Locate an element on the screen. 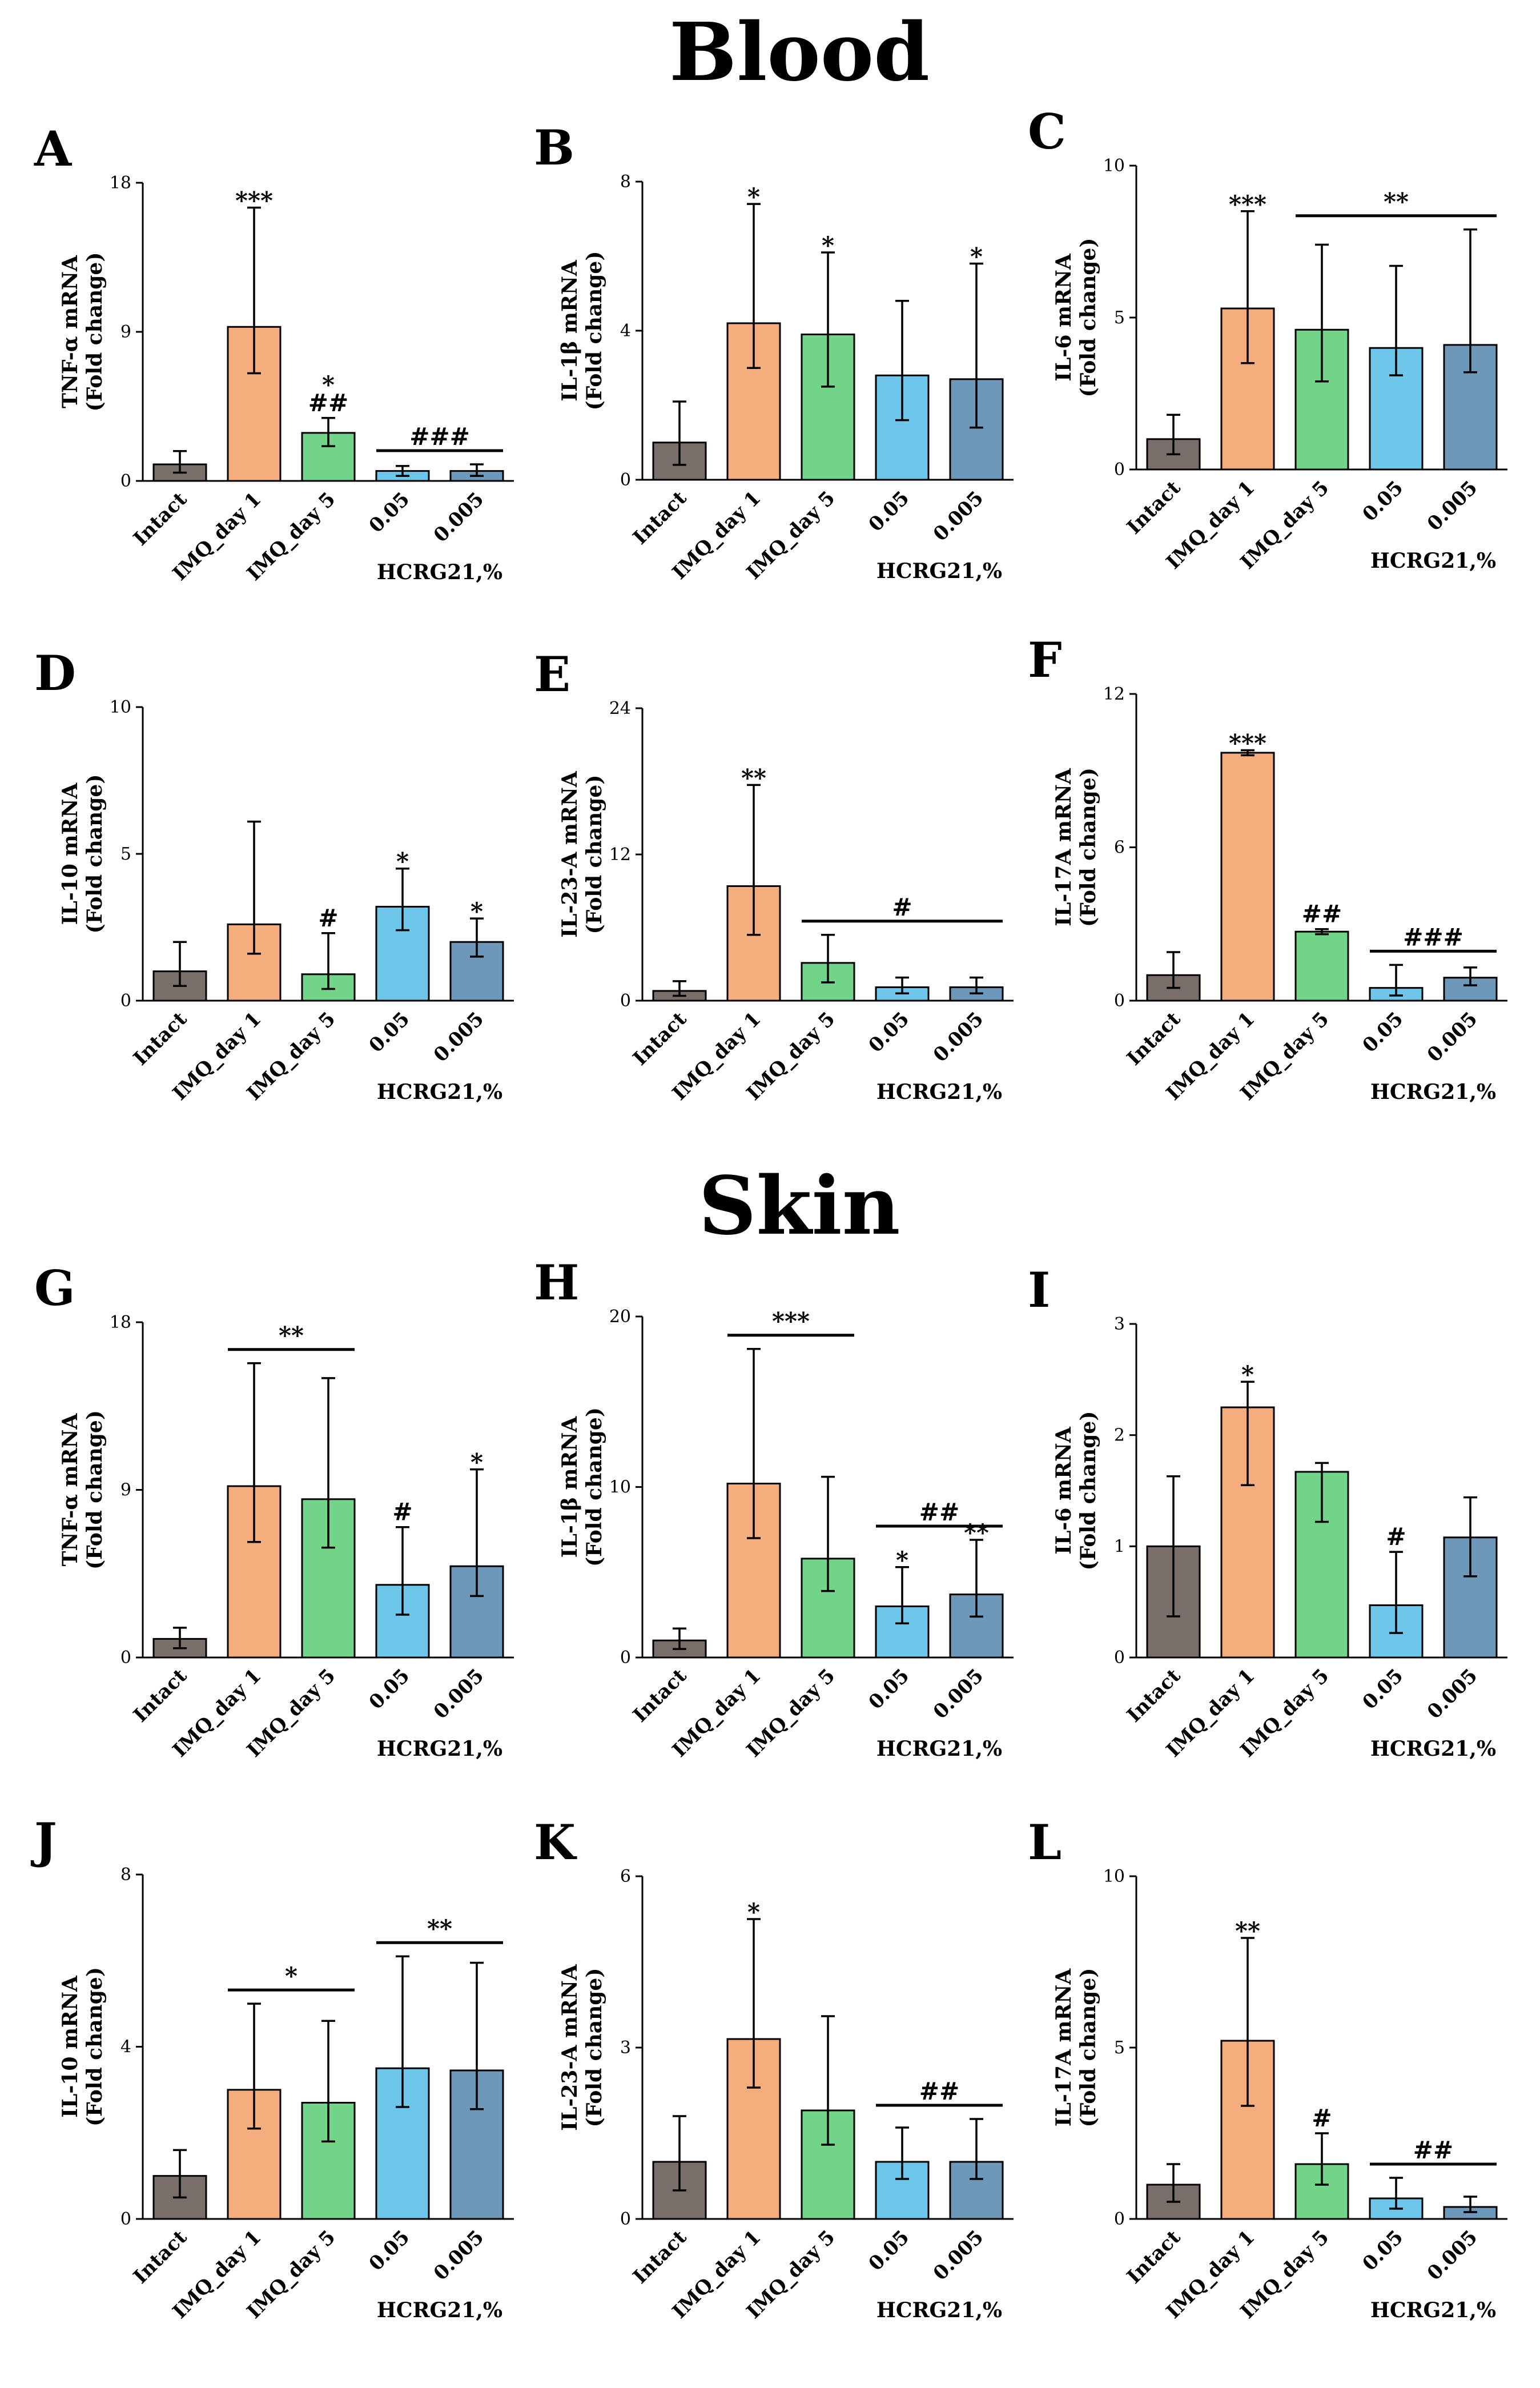  y-tick-label: 5 is located at coordinates (126, 854).